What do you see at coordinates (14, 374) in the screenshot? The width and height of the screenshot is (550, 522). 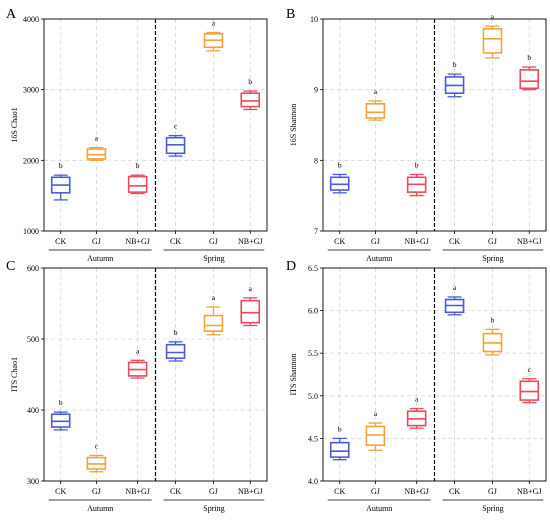 I see `y-axis-label: ITS Chao1` at bounding box center [14, 374].